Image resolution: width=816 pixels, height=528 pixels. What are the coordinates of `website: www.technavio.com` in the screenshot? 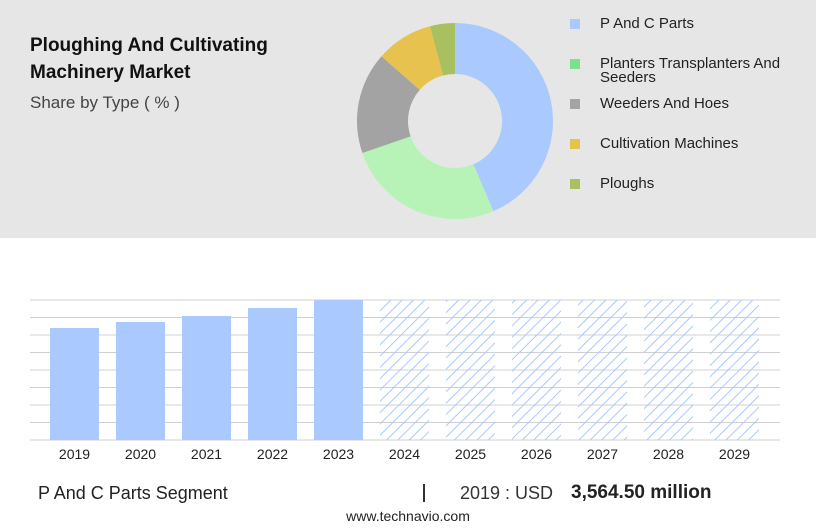 It's located at (408, 516).